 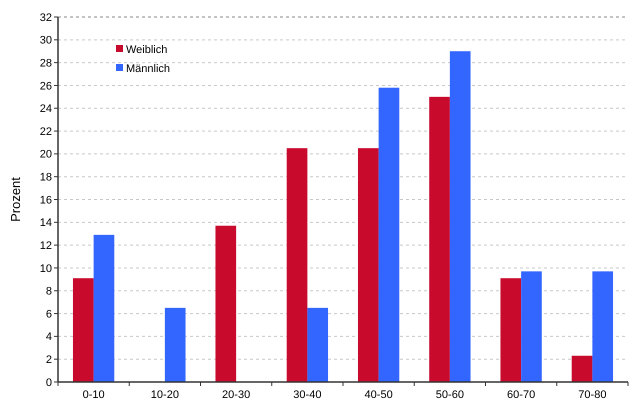 I want to click on y-tick-label: 8, so click(x=49, y=292).